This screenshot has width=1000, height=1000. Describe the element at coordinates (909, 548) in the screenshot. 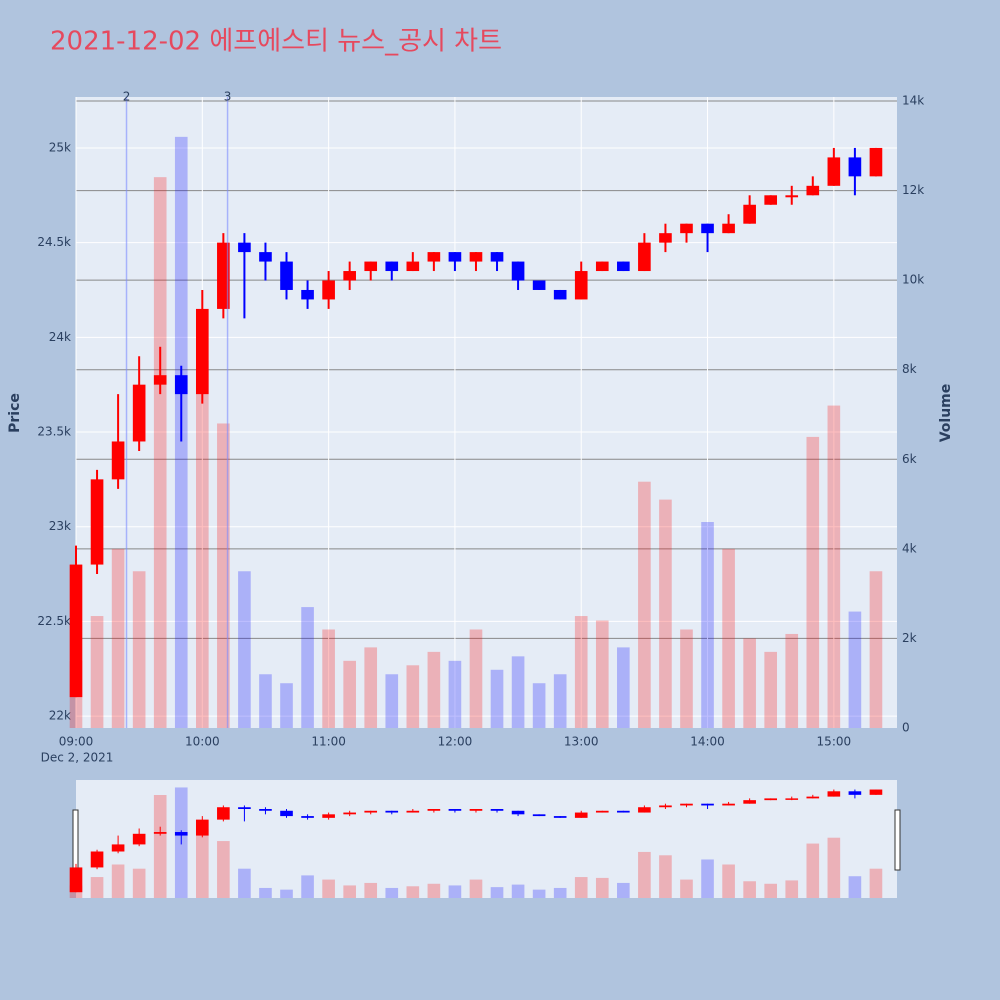

I see `y2-tick-label: 4k` at that location.